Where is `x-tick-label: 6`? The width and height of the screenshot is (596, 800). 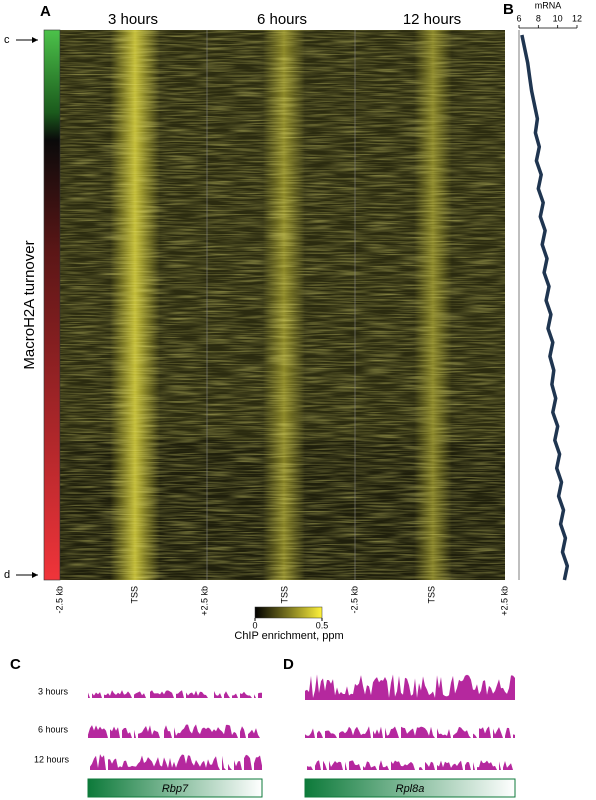
x-tick-label: 6 is located at coordinates (518, 18).